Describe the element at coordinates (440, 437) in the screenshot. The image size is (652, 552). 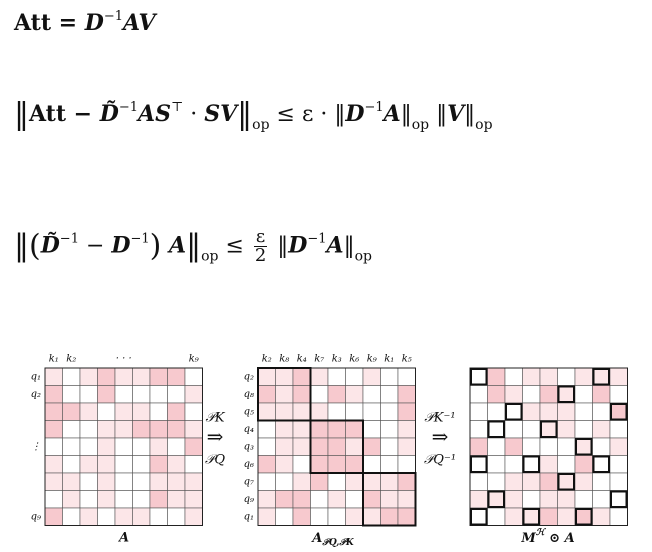
I see `arrow: ⇒` at that location.